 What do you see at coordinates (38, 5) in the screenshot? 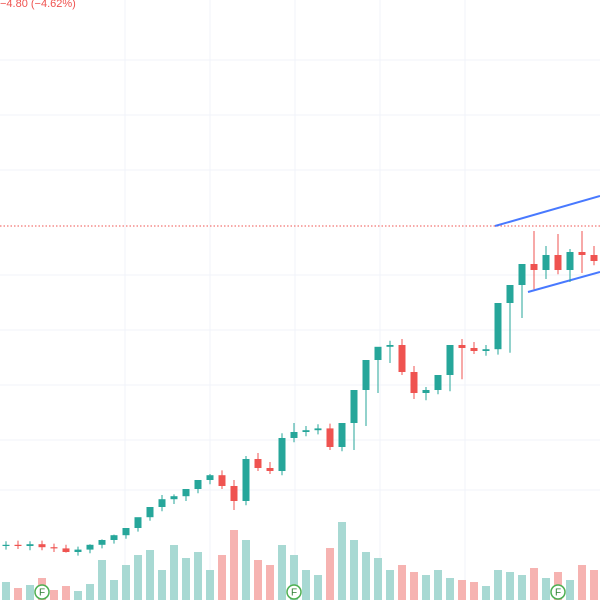
I see `change-label: −4.80 (−4.62%)` at bounding box center [38, 5].